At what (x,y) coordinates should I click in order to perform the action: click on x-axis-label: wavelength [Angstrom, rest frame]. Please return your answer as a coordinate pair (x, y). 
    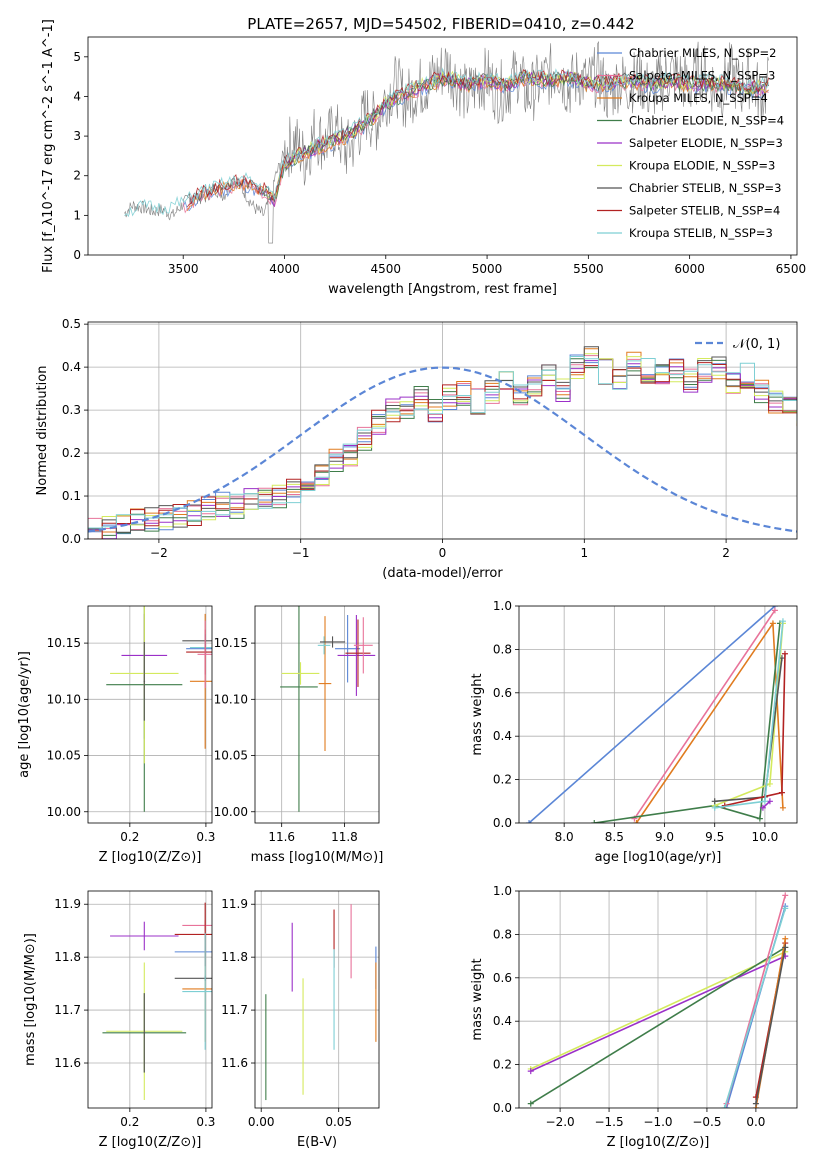
    Looking at the image, I should click on (442, 289).